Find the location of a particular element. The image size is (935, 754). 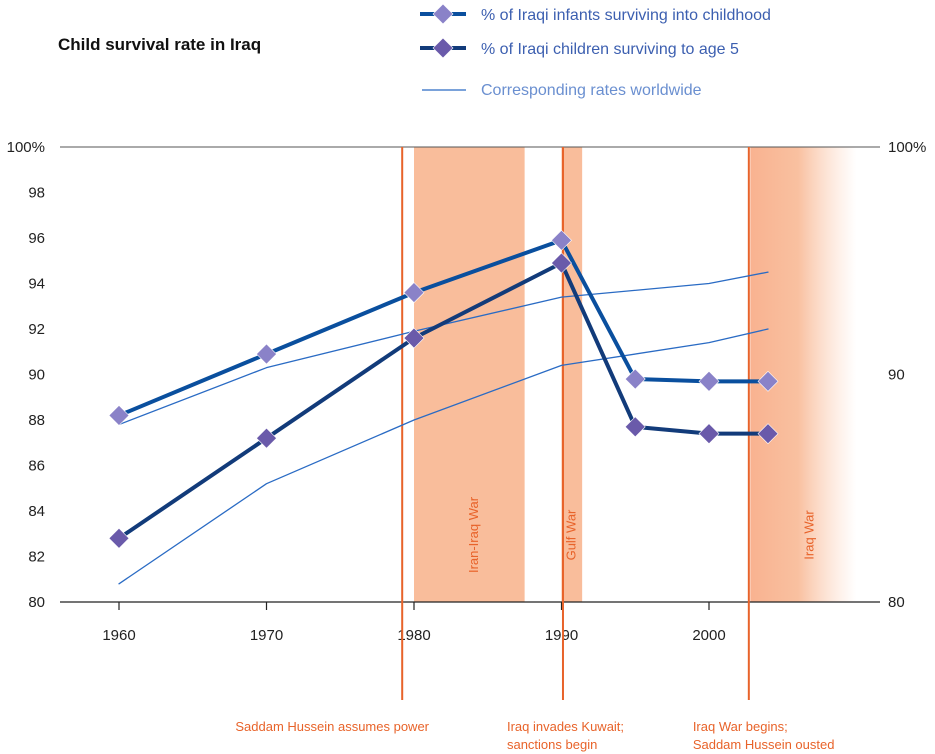

y-tick-label: 90 is located at coordinates (36, 375).